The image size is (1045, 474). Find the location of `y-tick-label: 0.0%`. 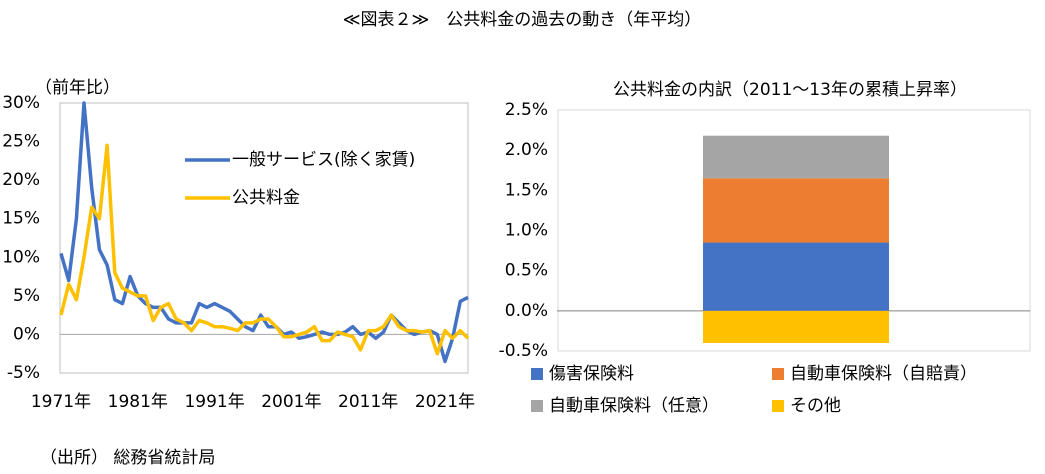

y-tick-label: 0.0% is located at coordinates (526, 311).